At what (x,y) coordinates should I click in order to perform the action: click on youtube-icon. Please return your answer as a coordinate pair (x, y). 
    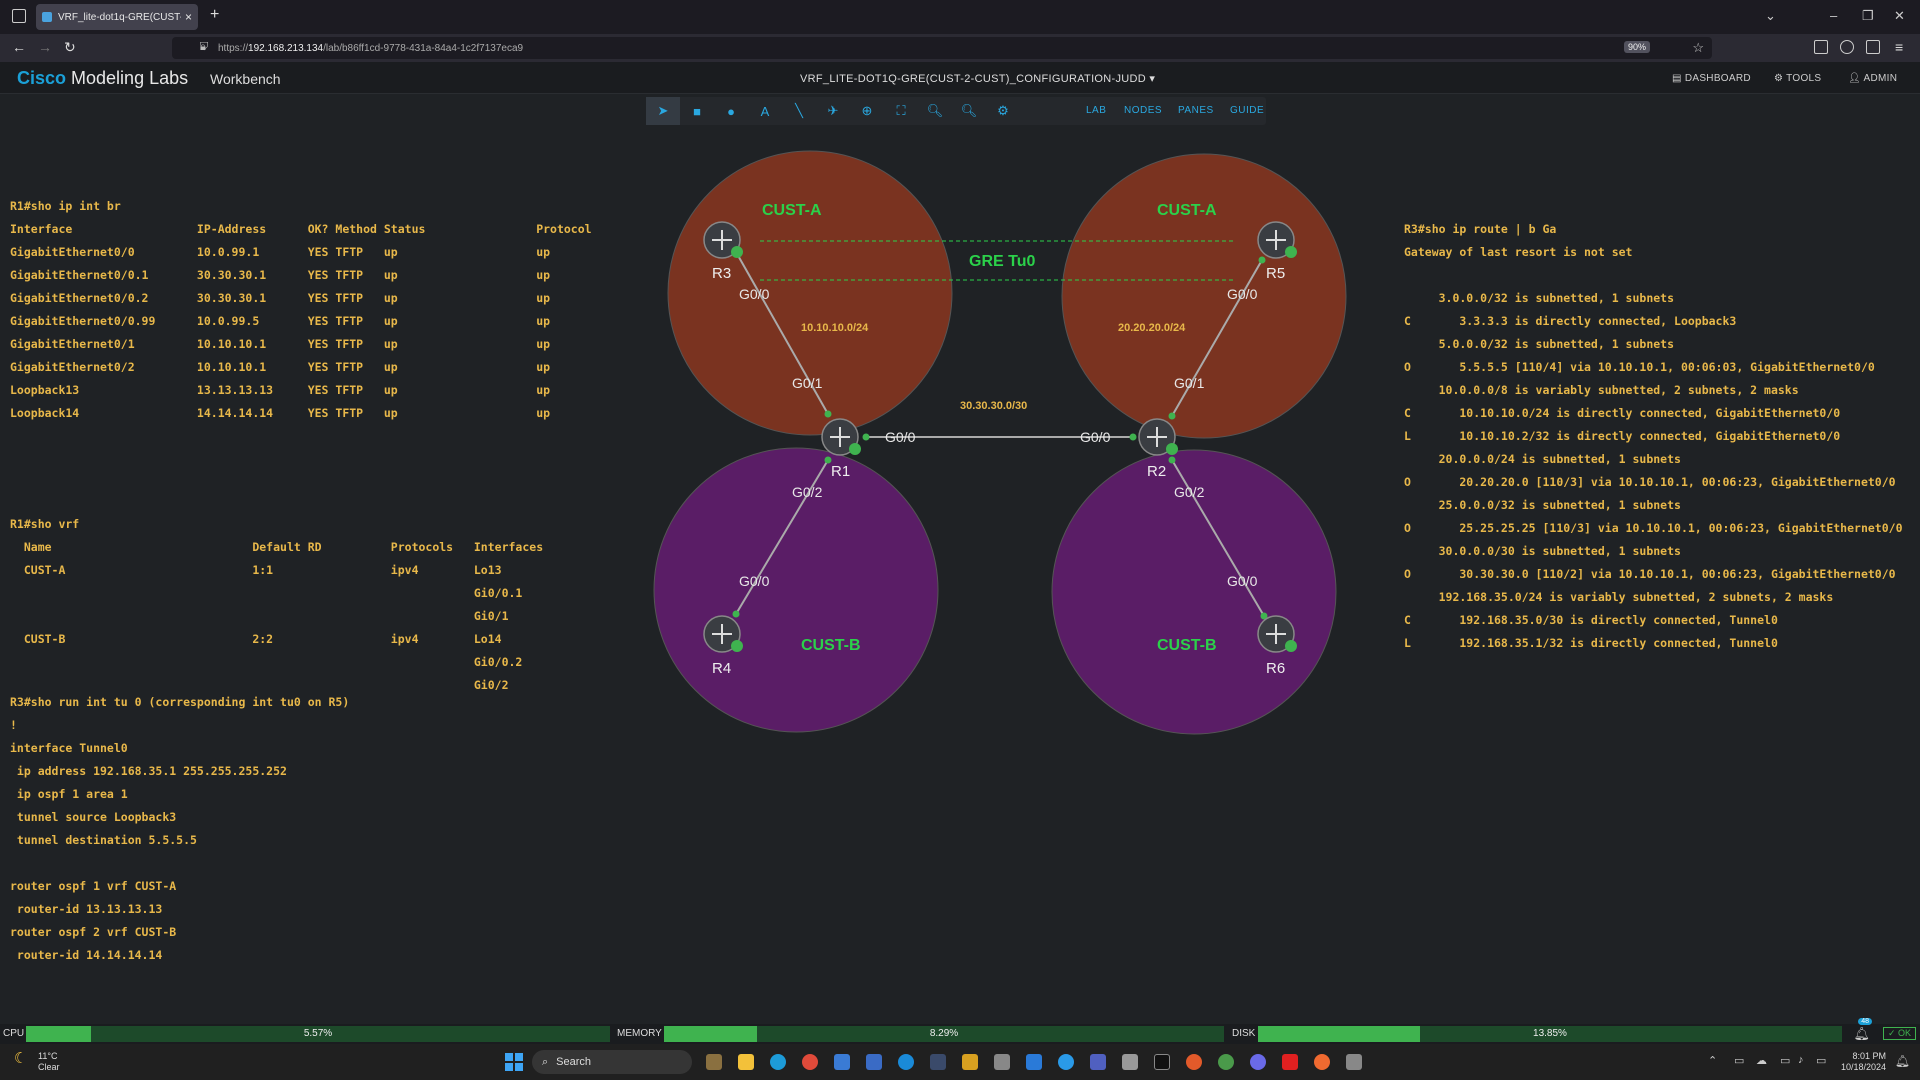
    Looking at the image, I should click on (1290, 1062).